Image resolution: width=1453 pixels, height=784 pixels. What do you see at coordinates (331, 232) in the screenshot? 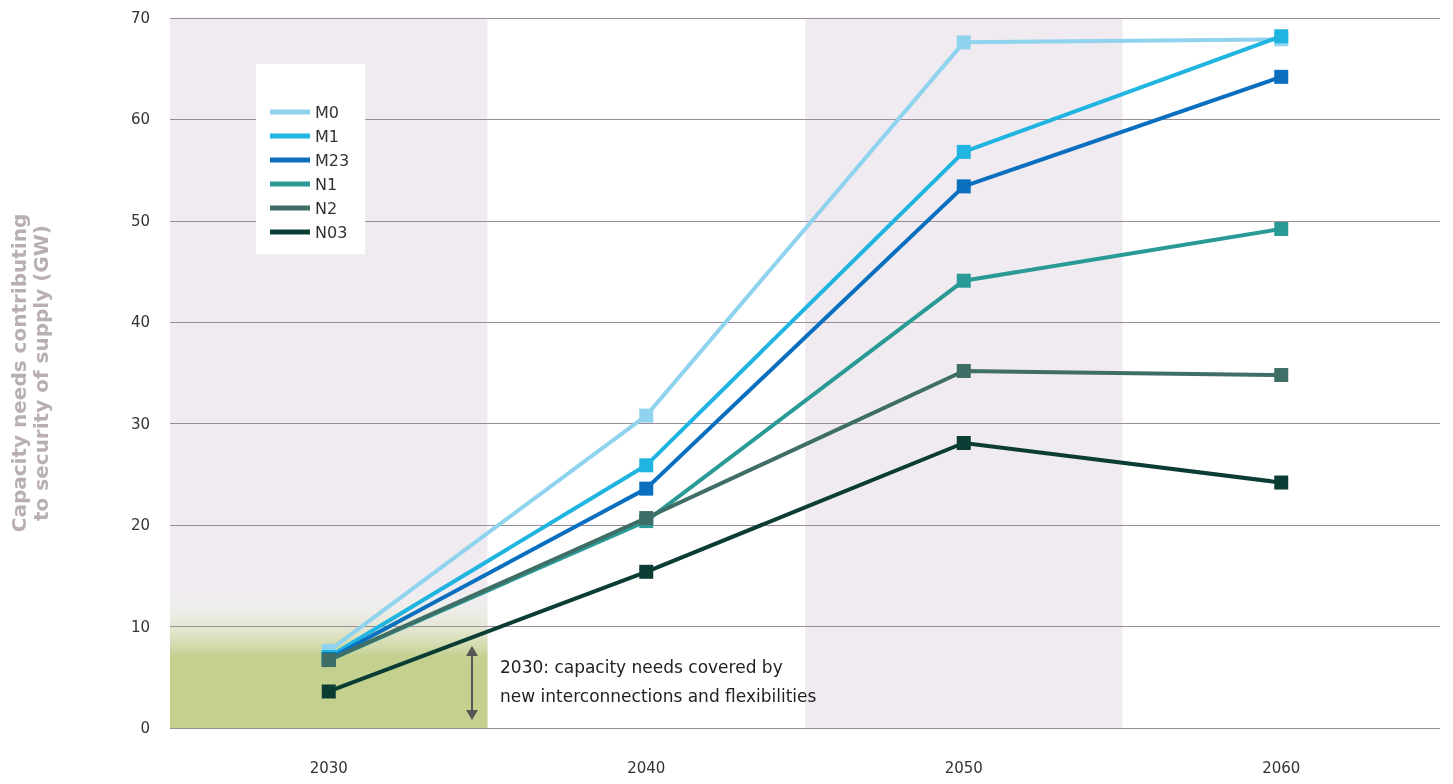
I see `legend-label: N03` at bounding box center [331, 232].